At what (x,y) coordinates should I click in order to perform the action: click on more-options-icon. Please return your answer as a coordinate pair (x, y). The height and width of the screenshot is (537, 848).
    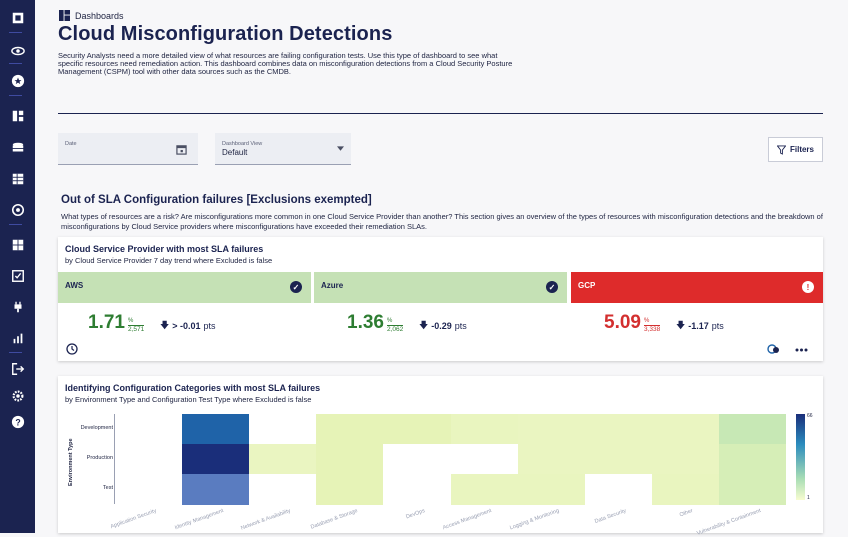
    Looking at the image, I should click on (801, 350).